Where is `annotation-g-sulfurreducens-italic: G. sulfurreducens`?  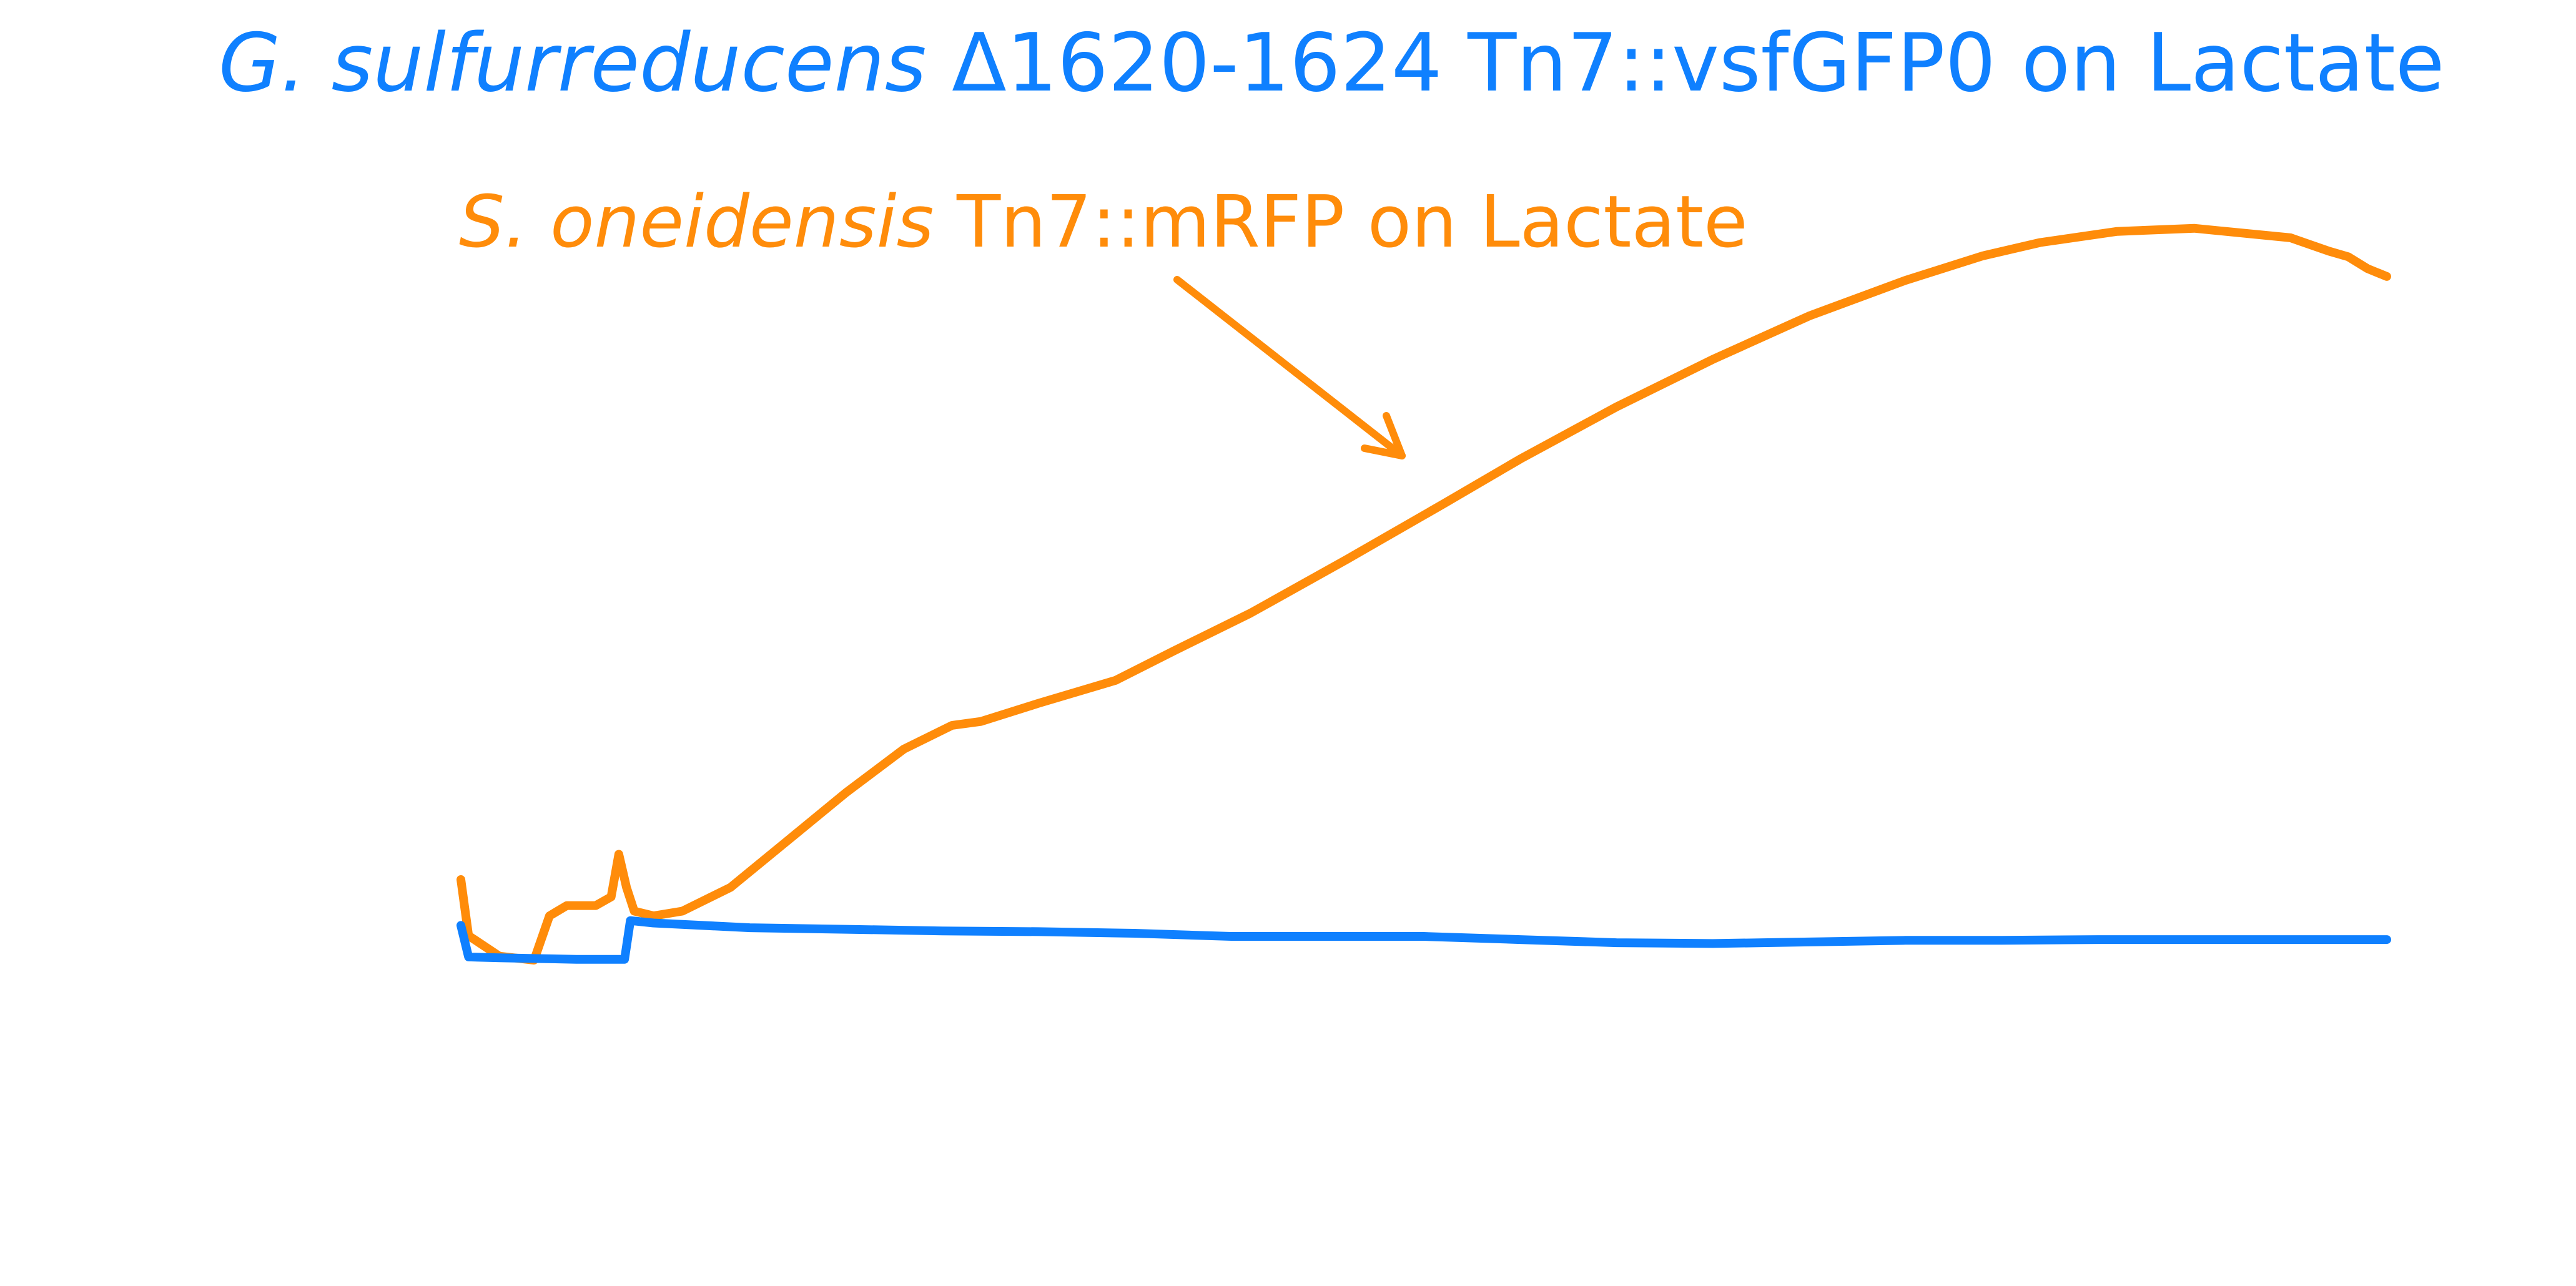
annotation-g-sulfurreducens-italic: G. sulfurreducens is located at coordinates (573, 63).